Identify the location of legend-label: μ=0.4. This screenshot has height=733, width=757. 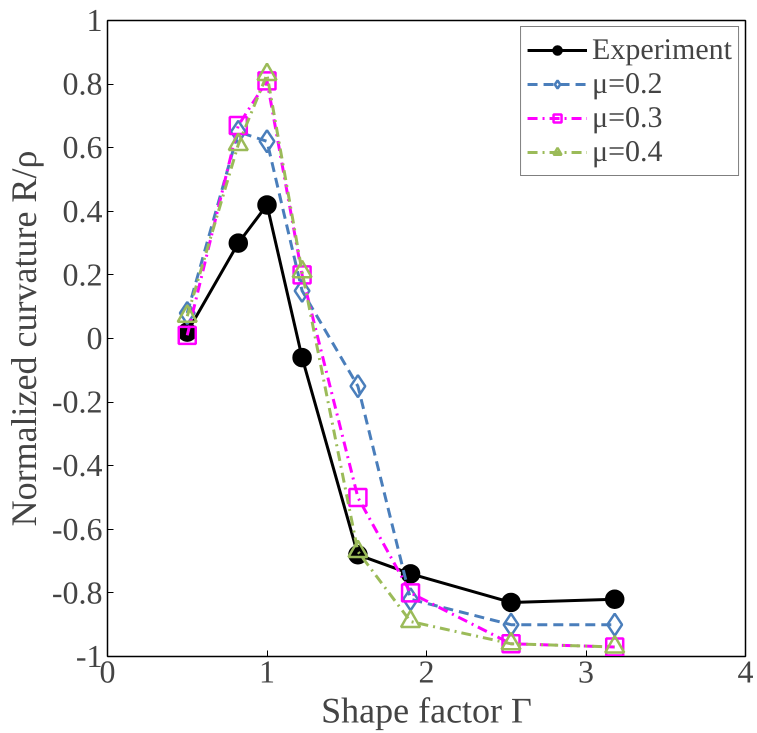
(627, 152).